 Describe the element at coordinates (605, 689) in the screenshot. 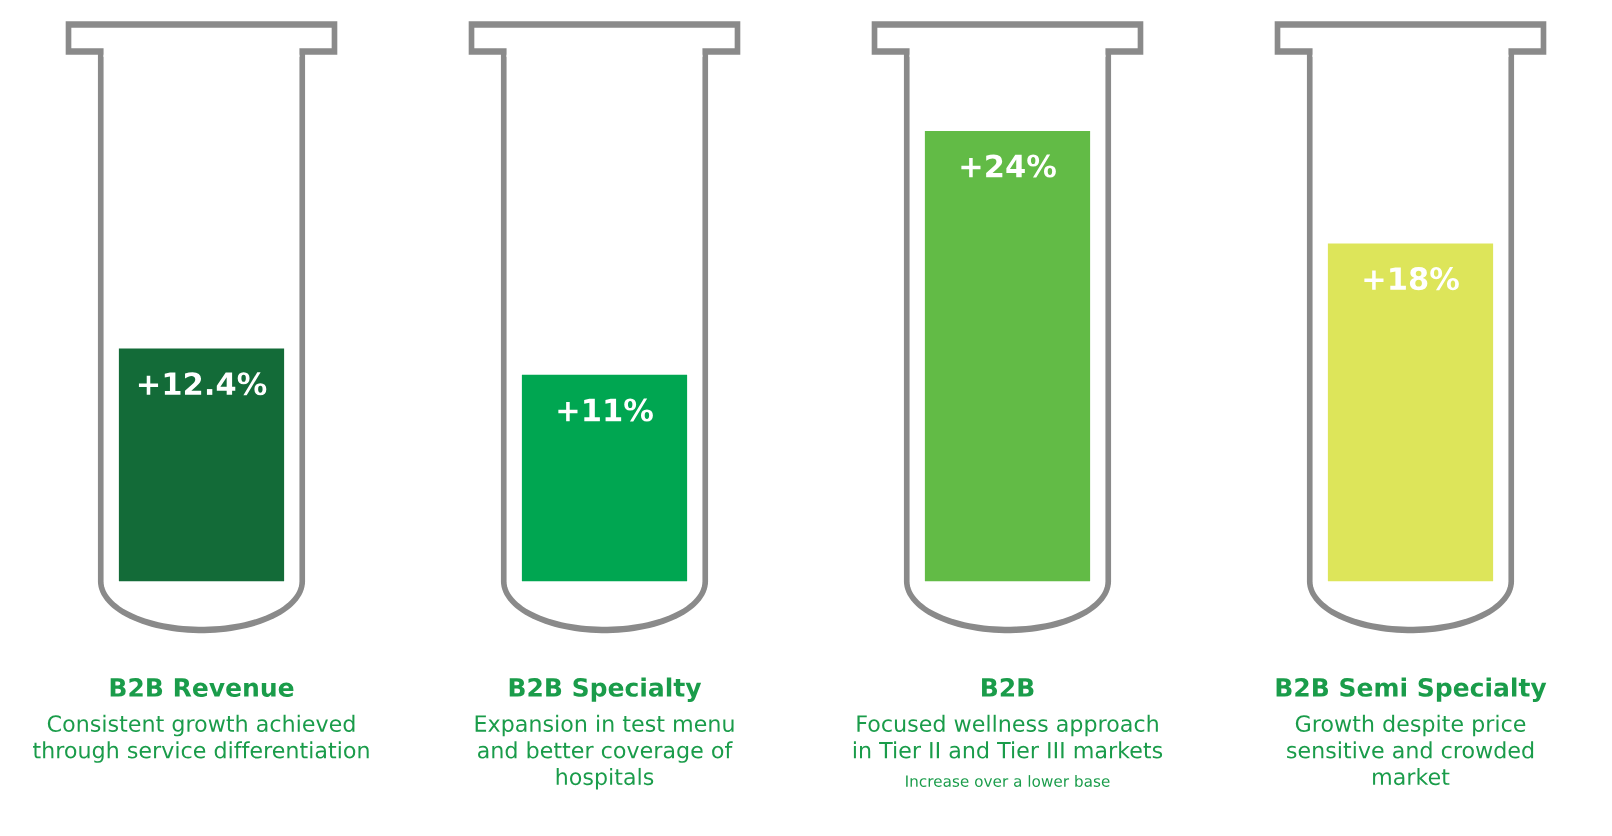

I see `x-tick-label: B2B Specialty` at that location.